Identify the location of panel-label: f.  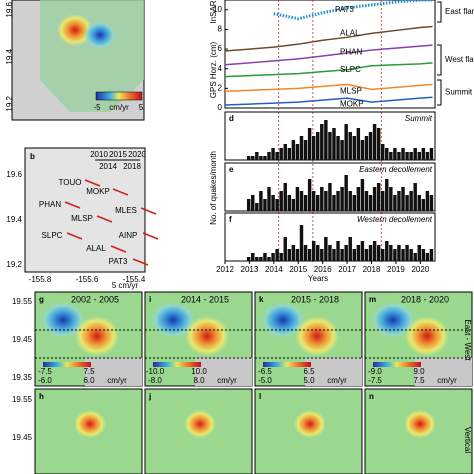
(230, 219).